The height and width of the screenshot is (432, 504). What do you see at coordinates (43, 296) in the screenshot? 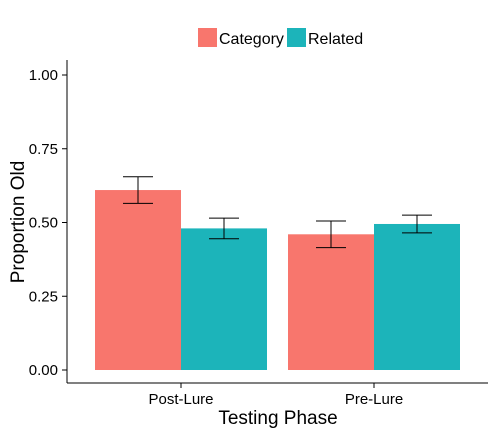
I see `y-tick-label: 0.25` at bounding box center [43, 296].